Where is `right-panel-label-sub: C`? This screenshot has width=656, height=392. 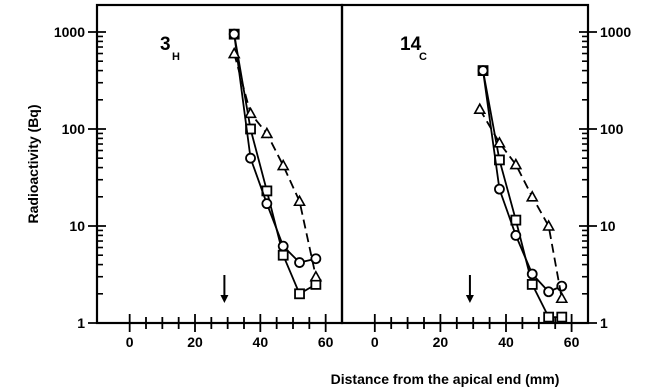
right-panel-label-sub: C is located at coordinates (423, 57).